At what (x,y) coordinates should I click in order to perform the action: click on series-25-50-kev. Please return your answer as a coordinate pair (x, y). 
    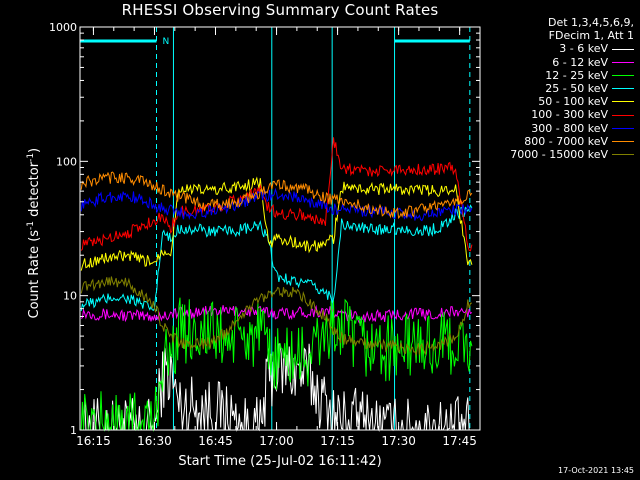
    Looking at the image, I should click on (276, 258).